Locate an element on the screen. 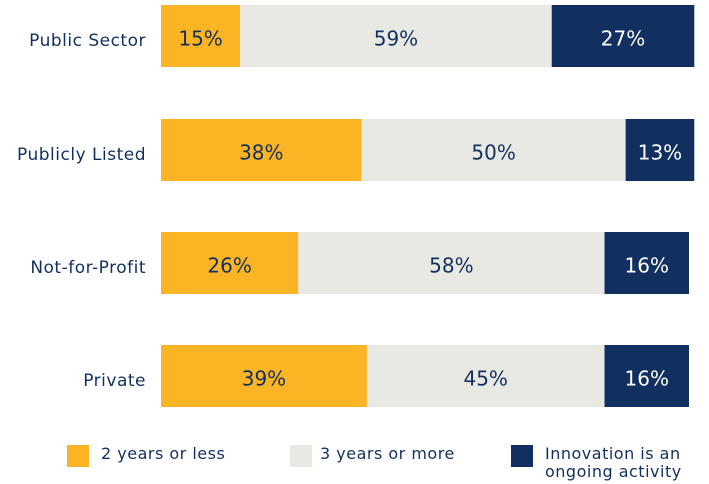 The width and height of the screenshot is (709, 484). value-label: 39% is located at coordinates (264, 379).